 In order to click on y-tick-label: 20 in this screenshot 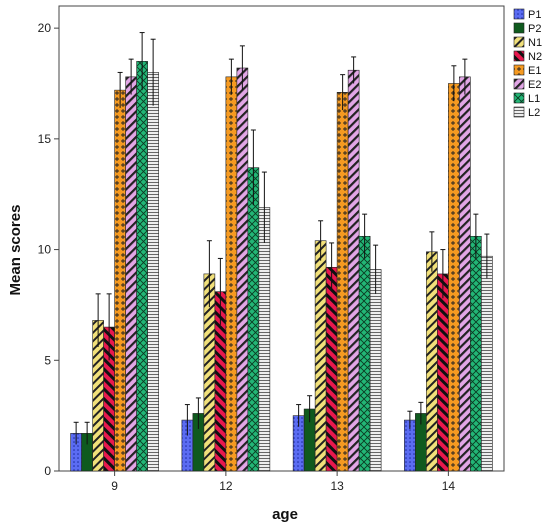, I will do `click(45, 28)`.